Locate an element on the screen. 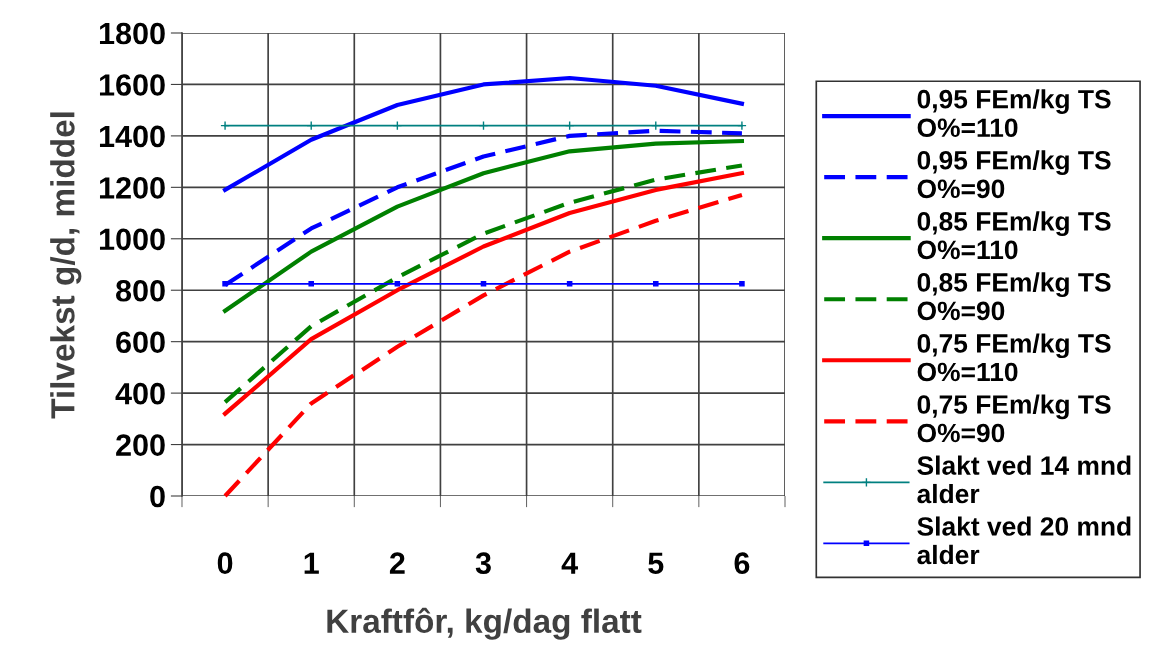 The width and height of the screenshot is (1162, 655). y-tick-label: 1600 is located at coordinates (132, 85).